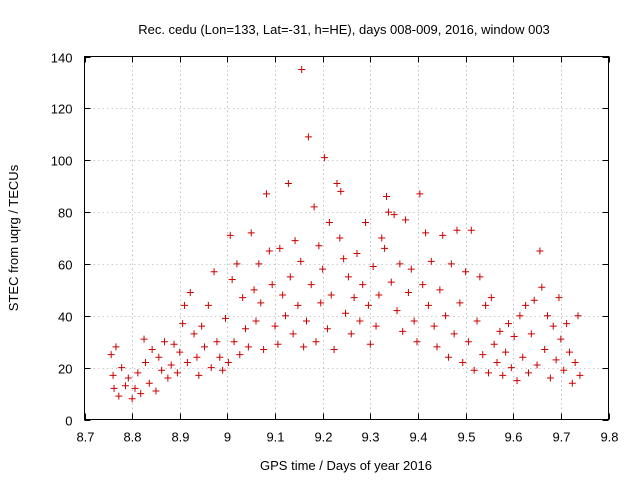  Describe the element at coordinates (513, 437) in the screenshot. I see `x-tick-label: 9.6` at that location.